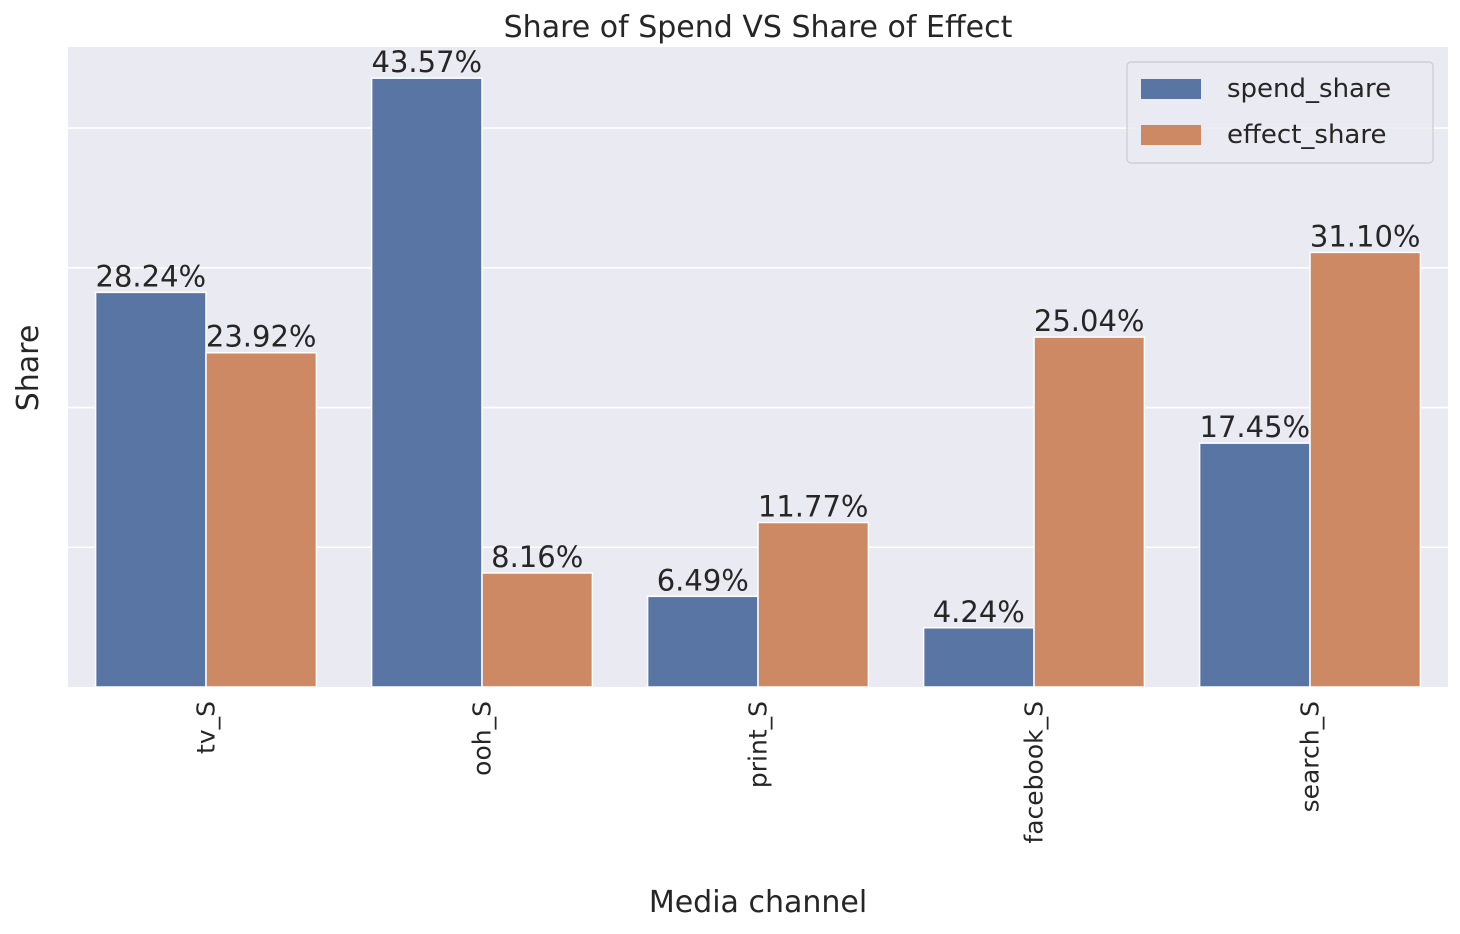 Image resolution: width=1460 pixels, height=934 pixels. Describe the element at coordinates (261, 337) in the screenshot. I see `bar-label-effect_share-tv_S: 23.92%` at that location.